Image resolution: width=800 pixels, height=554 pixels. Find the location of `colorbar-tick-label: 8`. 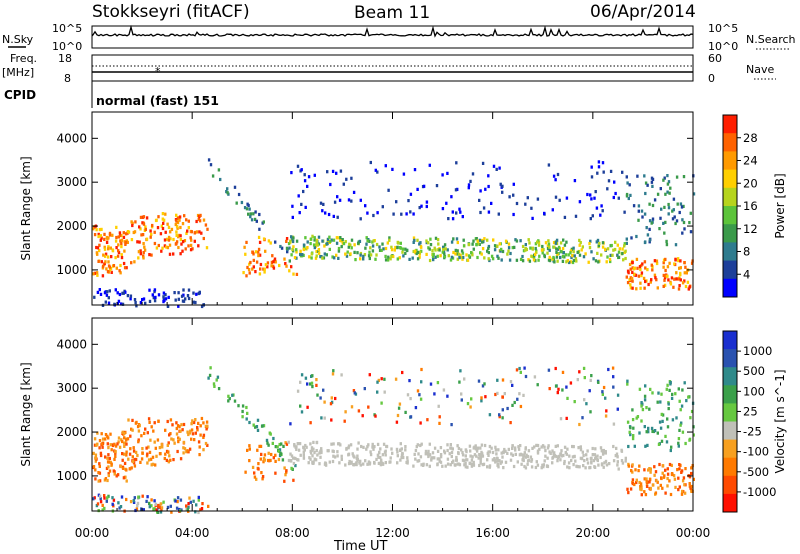

colorbar-tick-label: 8 is located at coordinates (746, 252).